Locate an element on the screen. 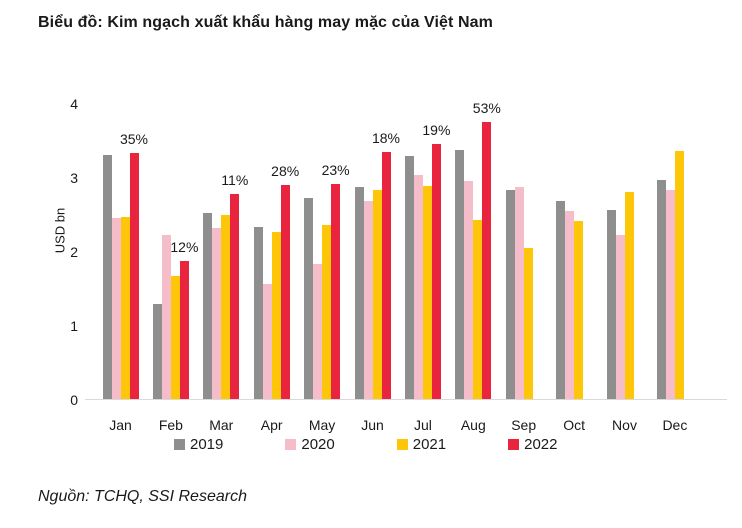 The image size is (742, 528). bar-2021-may is located at coordinates (327, 312).